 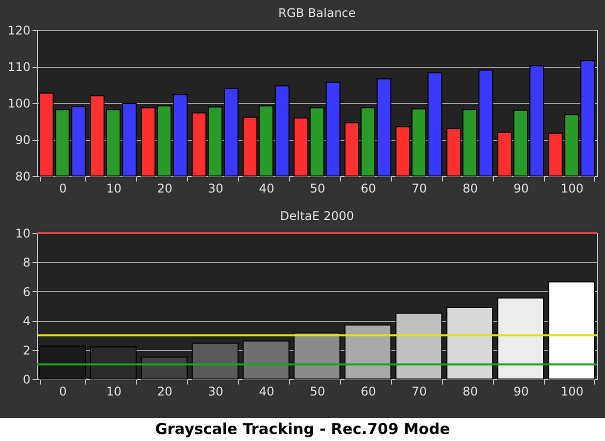 I want to click on y-tick-label: 110, so click(x=19, y=67).